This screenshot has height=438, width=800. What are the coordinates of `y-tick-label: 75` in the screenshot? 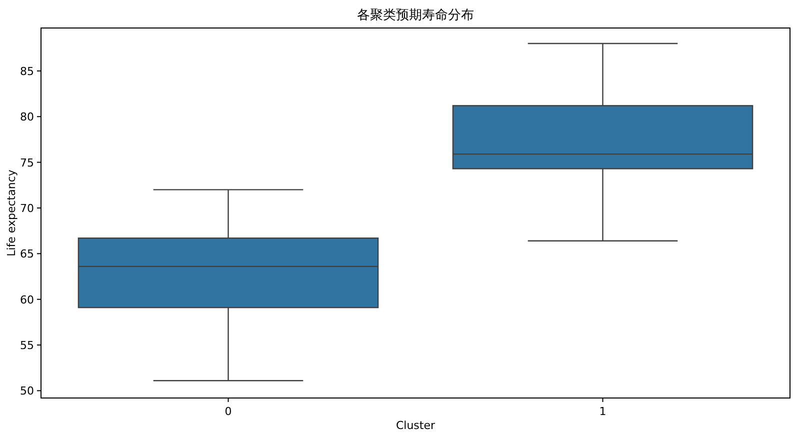 It's located at (27, 163).